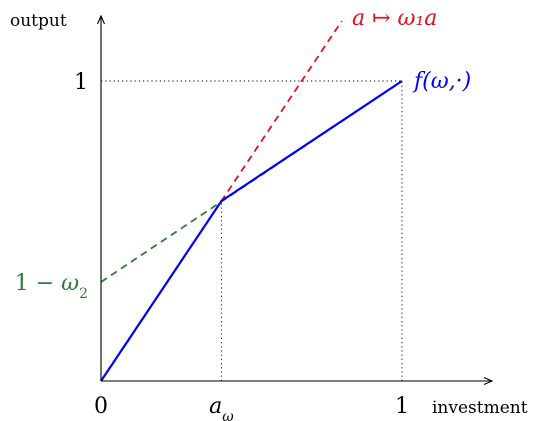  What do you see at coordinates (402, 406) in the screenshot?
I see `x-tick-label-1: 1` at bounding box center [402, 406].